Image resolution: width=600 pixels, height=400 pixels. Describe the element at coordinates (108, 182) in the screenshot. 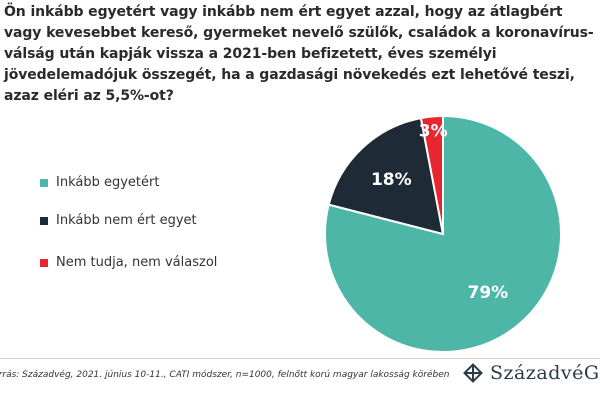

I see `legend-label-agree: Inkább egyetért` at that location.